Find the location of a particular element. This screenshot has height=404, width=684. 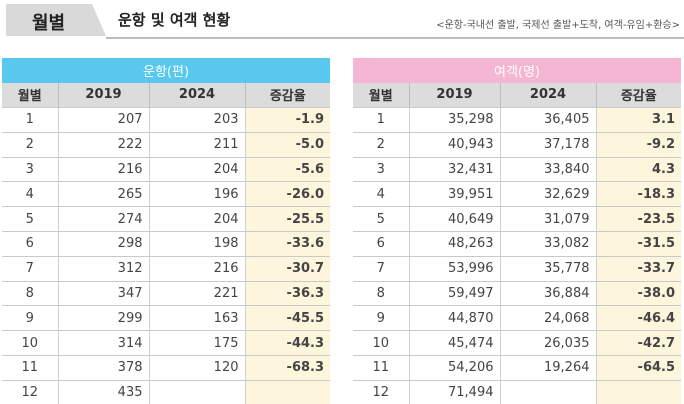

rate-cell: -1.9 is located at coordinates (288, 120).